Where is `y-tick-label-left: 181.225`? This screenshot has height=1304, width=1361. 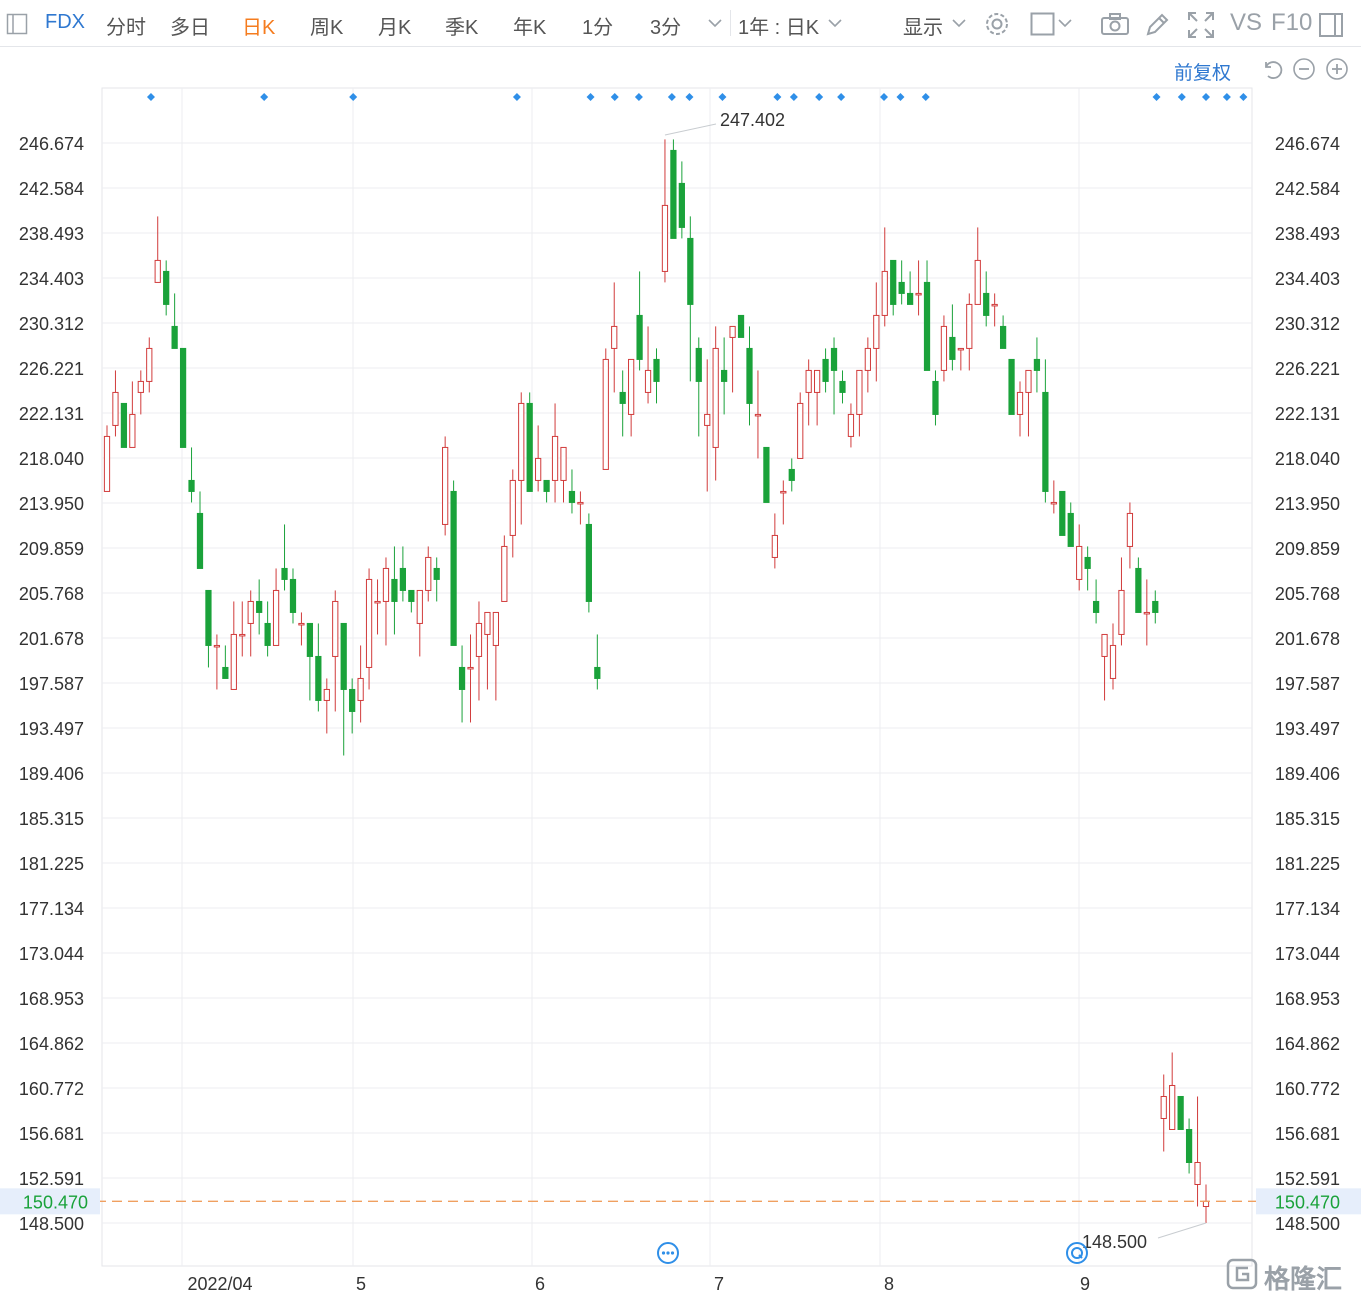
y-tick-label-left: 181.225 is located at coordinates (51, 864).